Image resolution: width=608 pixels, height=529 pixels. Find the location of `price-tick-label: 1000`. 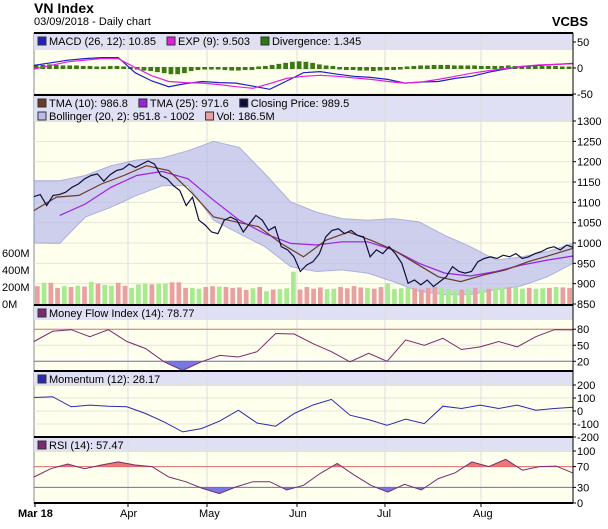

price-tick-label: 1000 is located at coordinates (589, 244).